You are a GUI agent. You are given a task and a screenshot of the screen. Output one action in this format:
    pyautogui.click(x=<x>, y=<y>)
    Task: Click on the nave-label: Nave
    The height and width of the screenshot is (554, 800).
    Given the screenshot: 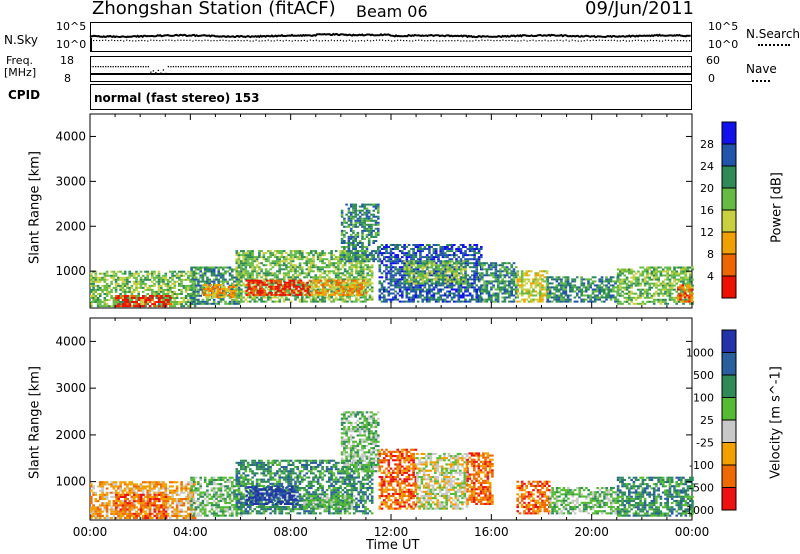 What is the action you would take?
    pyautogui.click(x=761, y=69)
    